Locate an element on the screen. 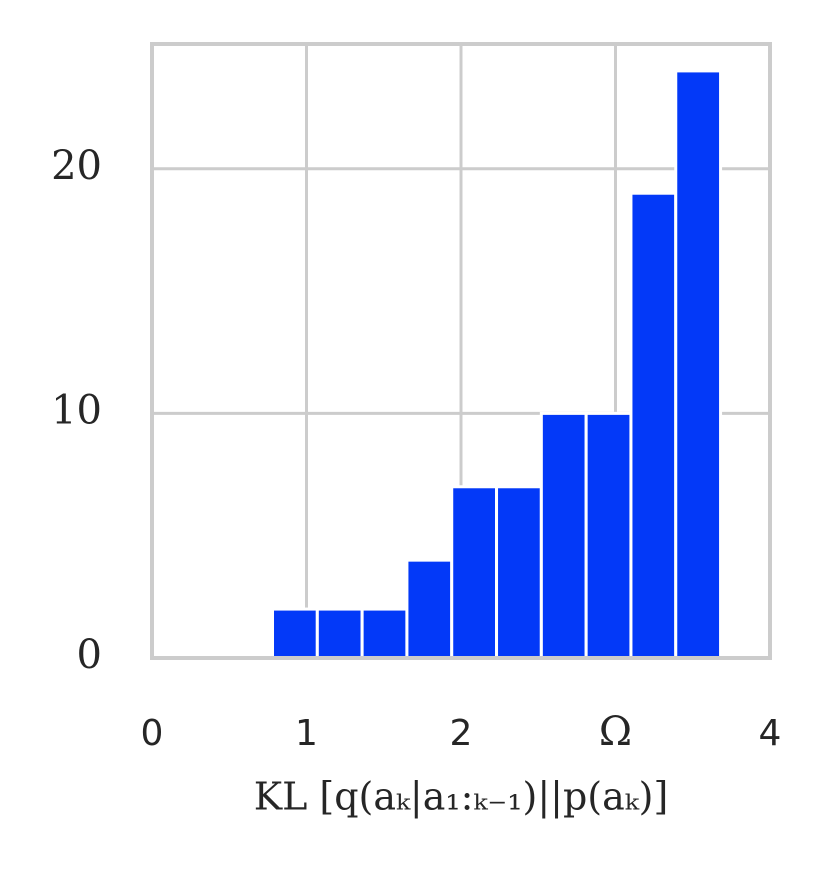 This screenshot has height=885, width=829. x-tick-label: 0 is located at coordinates (152, 733).